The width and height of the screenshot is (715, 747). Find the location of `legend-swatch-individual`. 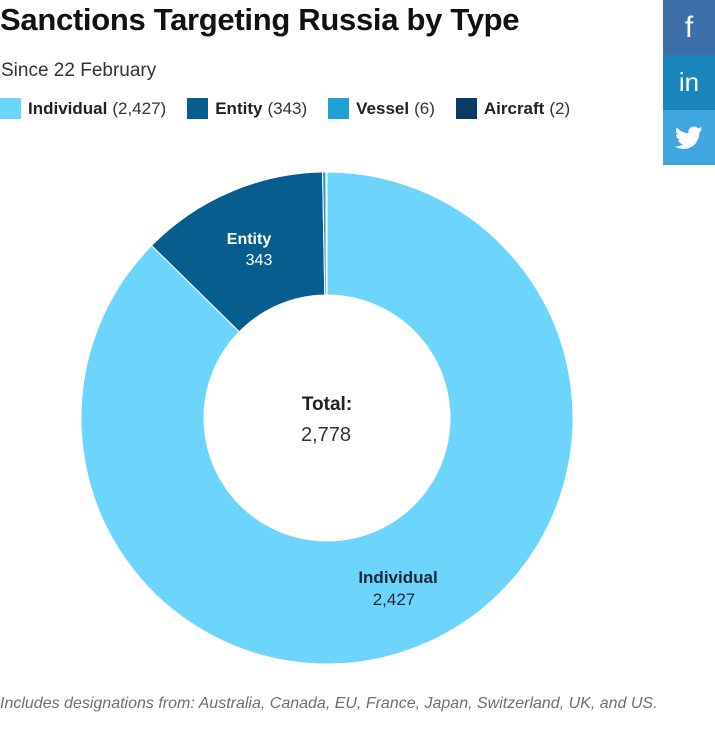

legend-swatch-individual is located at coordinates (10, 108).